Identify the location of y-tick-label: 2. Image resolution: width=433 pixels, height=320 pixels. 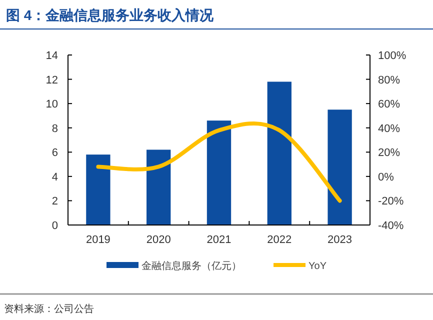
(55, 202).